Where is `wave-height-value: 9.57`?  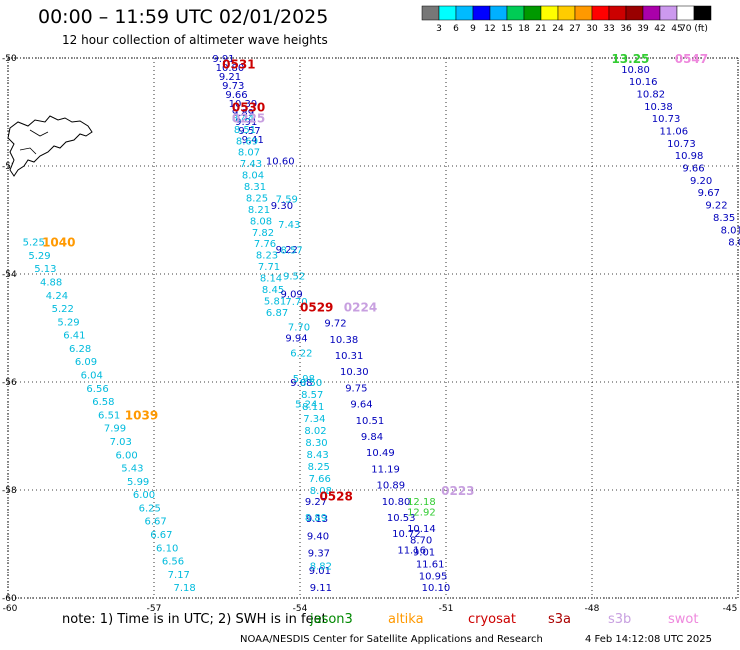
wave-height-value: 9.57 is located at coordinates (249, 131).